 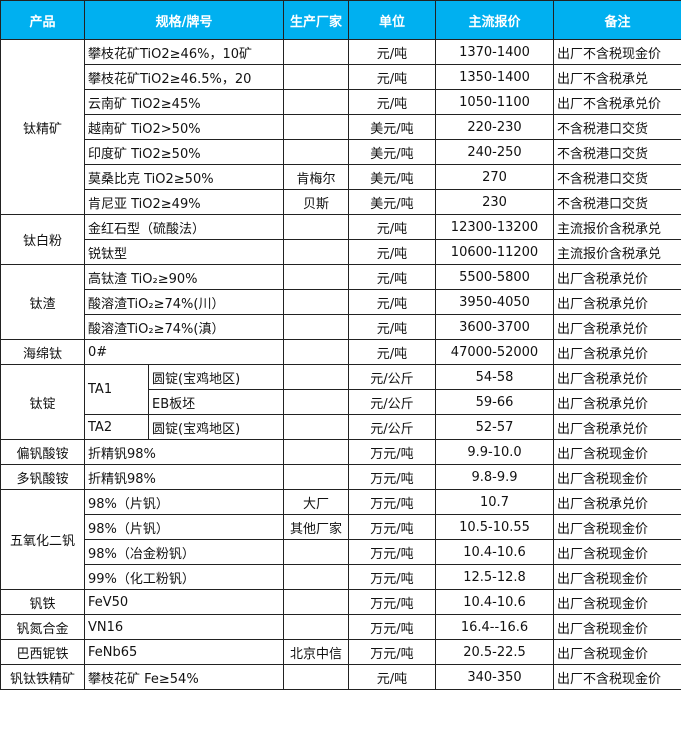 I want to click on table-row: 越南矿 TiO2>50% 美元/吨 220-230 不含税港口交货, so click(x=341, y=127).